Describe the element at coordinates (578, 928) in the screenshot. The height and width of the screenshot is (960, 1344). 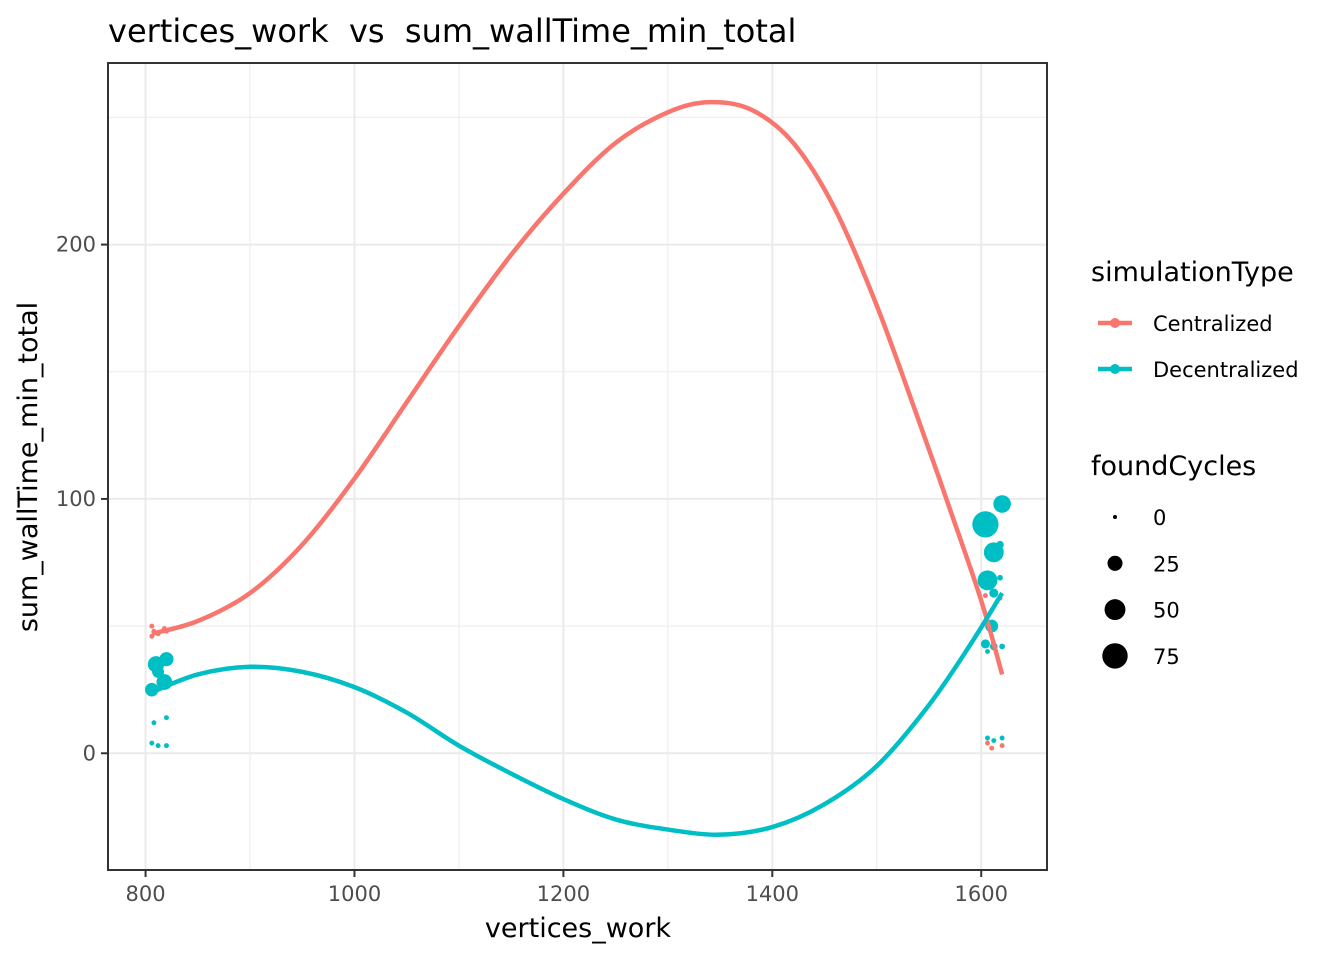
I see `x-axis-title: vertices_work` at that location.